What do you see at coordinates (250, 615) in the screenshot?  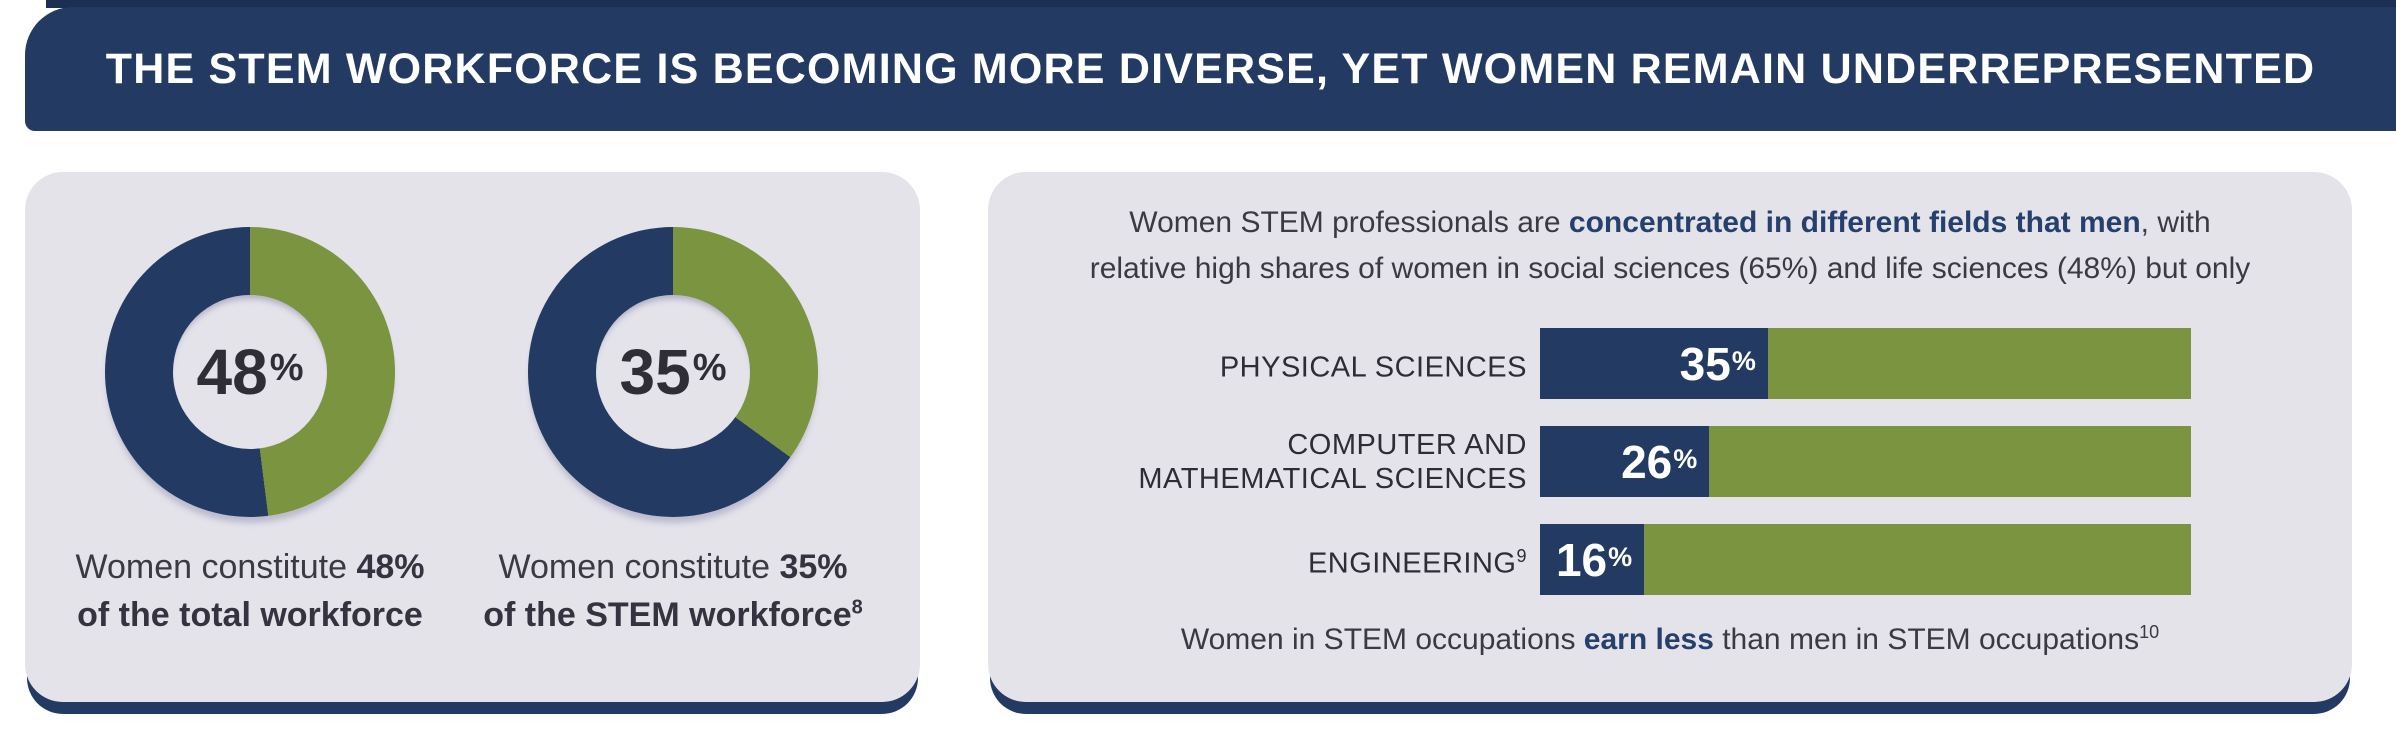 I see `caption-line2: of the total workforce` at bounding box center [250, 615].